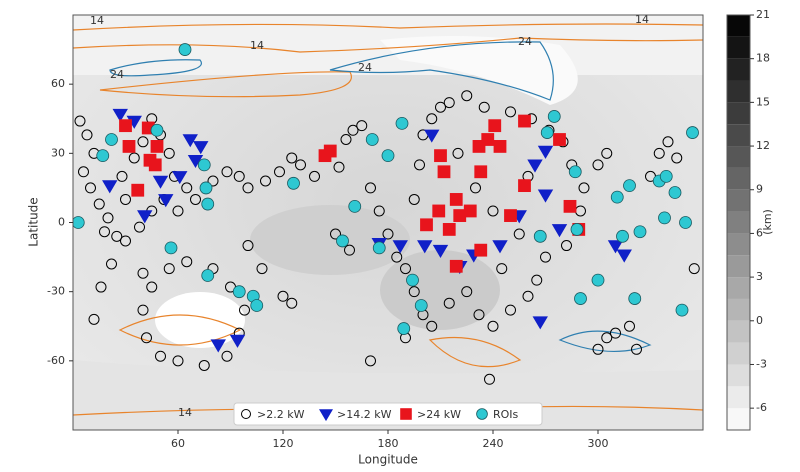 The image size is (800, 472). Describe the element at coordinates (763, 101) in the screenshot. I see `colorbar-tick-label: 15` at that location.